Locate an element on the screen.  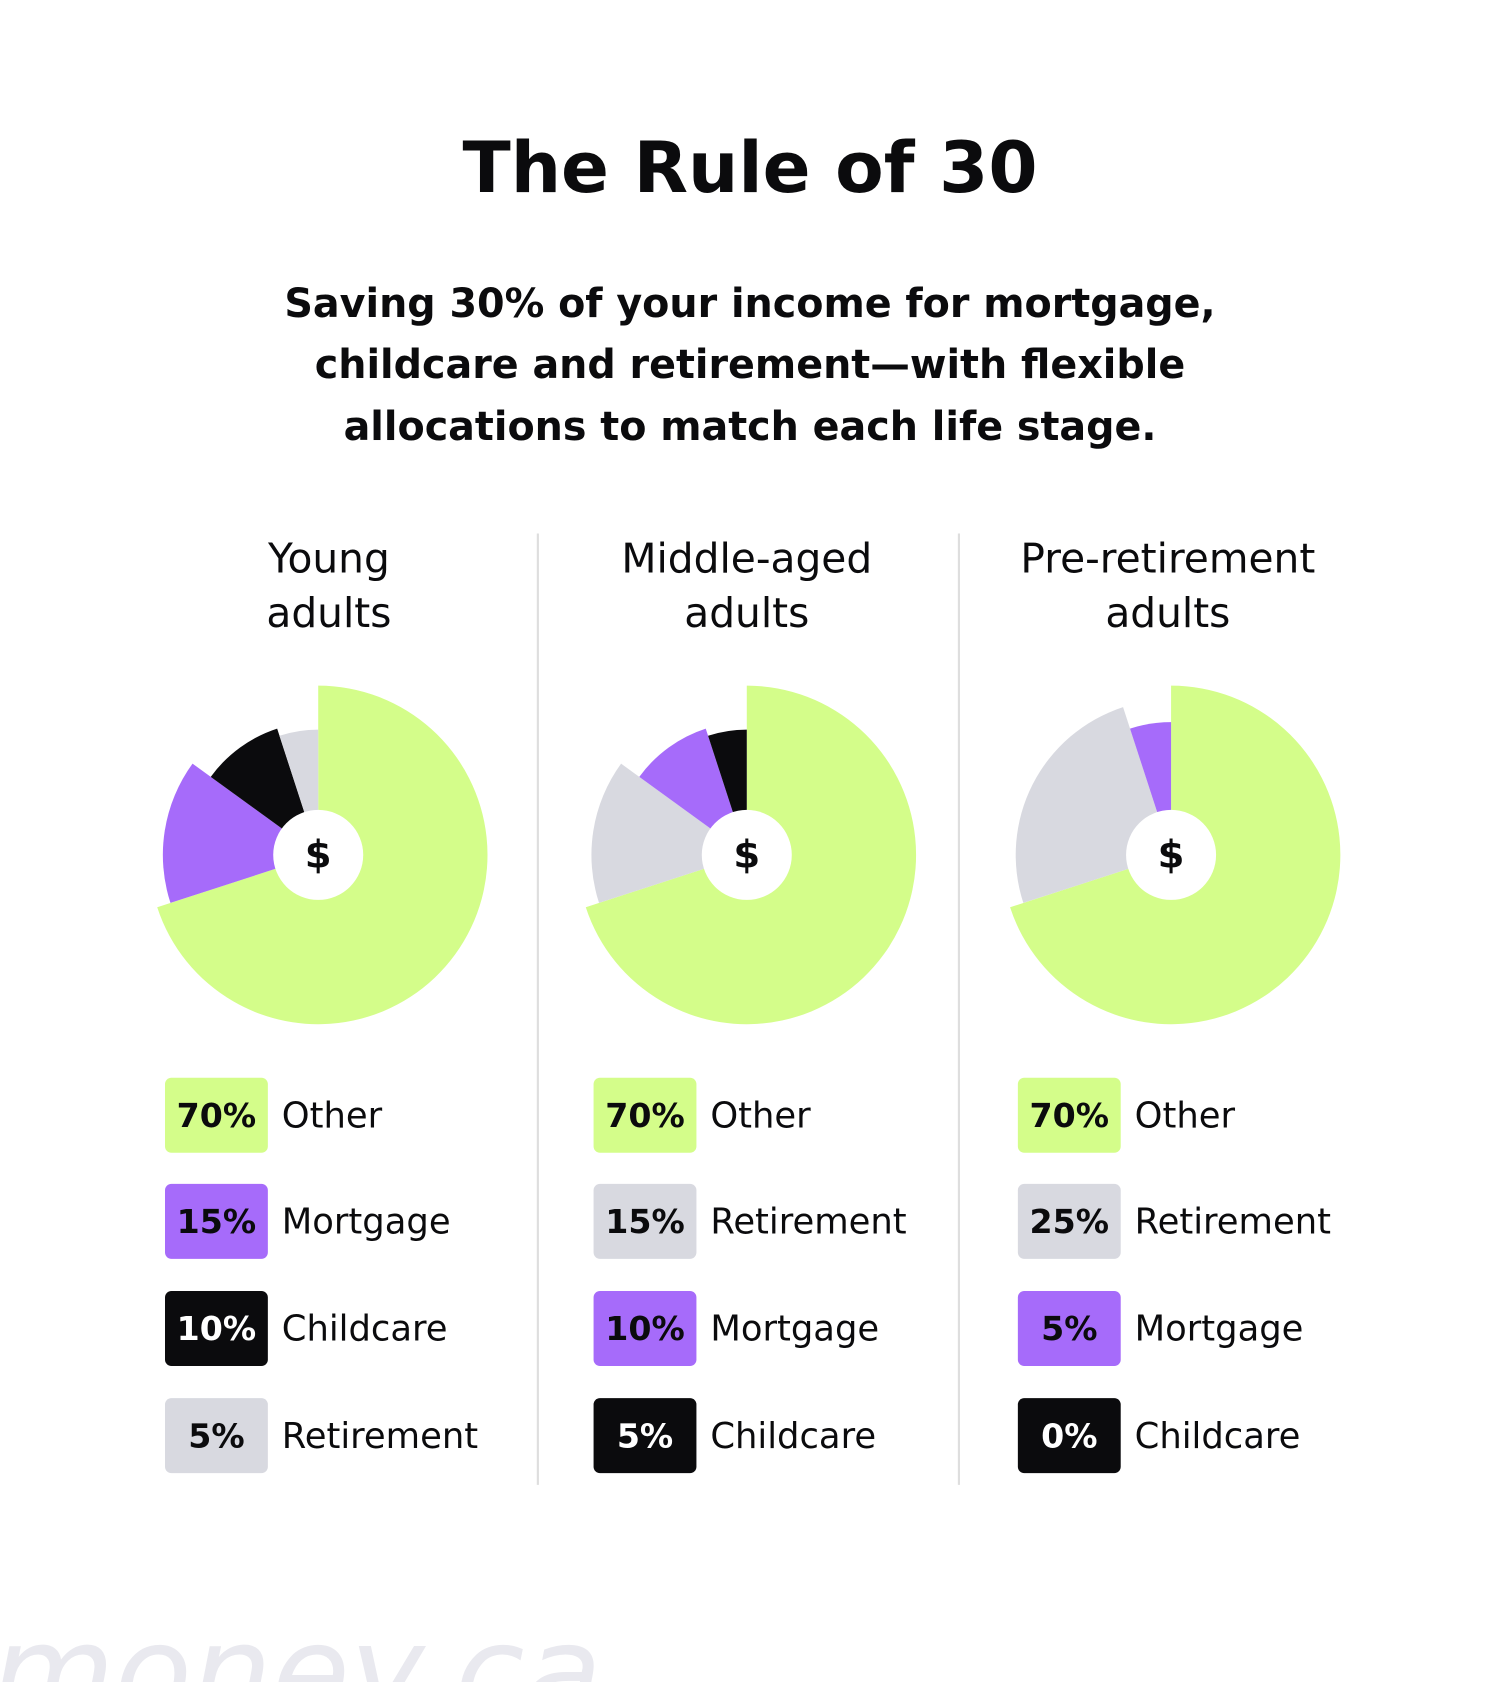
value-label: 0% is located at coordinates (1069, 1435).